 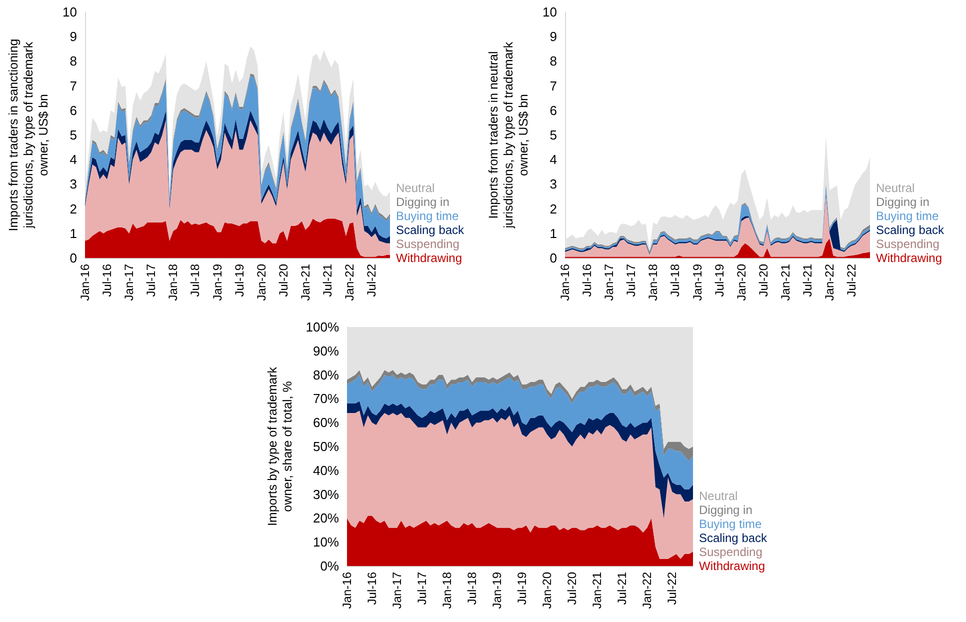 I want to click on text: Buying time, so click(x=730, y=524).